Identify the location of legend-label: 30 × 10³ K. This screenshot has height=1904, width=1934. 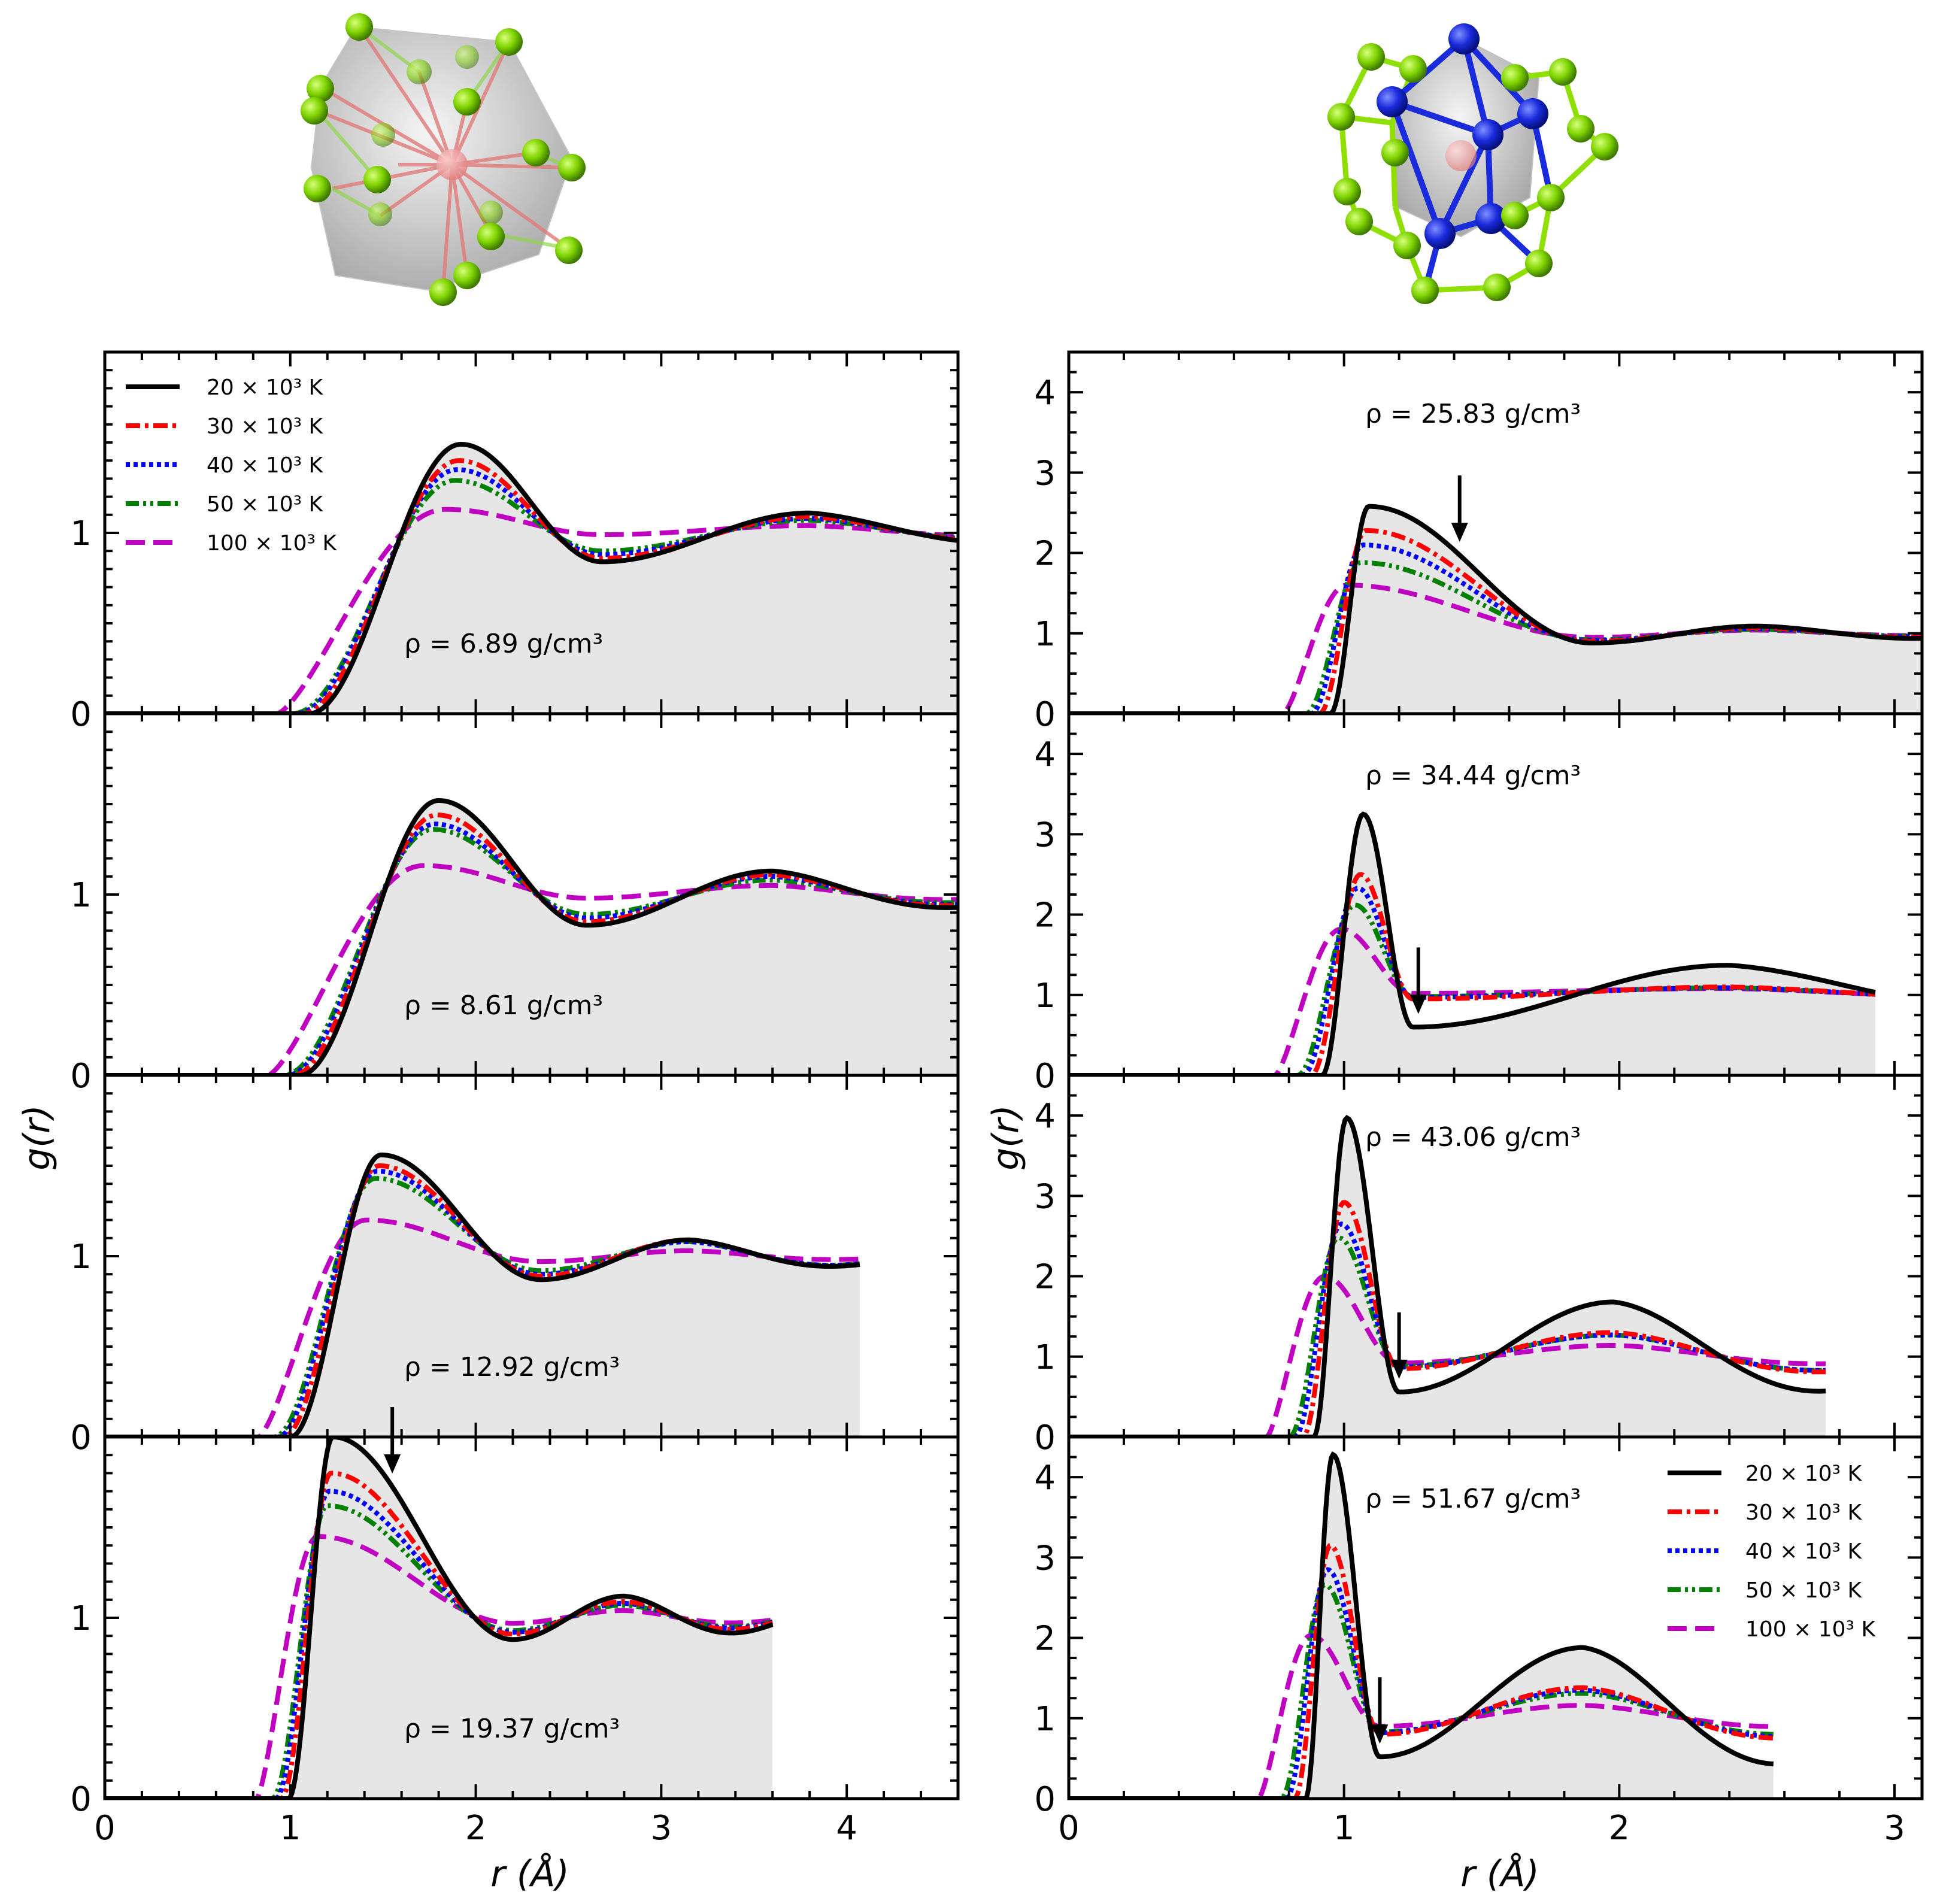
(1804, 1512).